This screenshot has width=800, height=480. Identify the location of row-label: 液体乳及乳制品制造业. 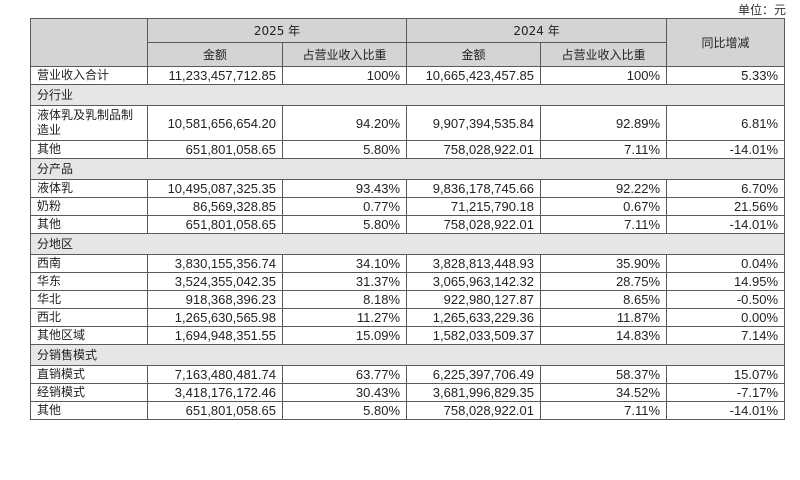
(89, 123).